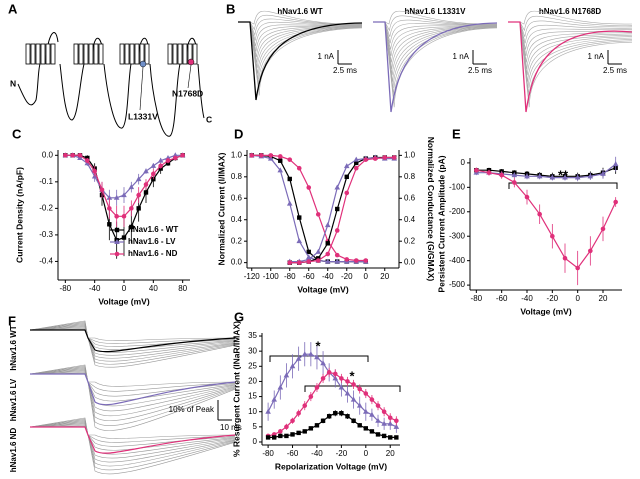  Describe the element at coordinates (152, 241) in the screenshot. I see `legend-label: hNav1.6 - LV` at that location.